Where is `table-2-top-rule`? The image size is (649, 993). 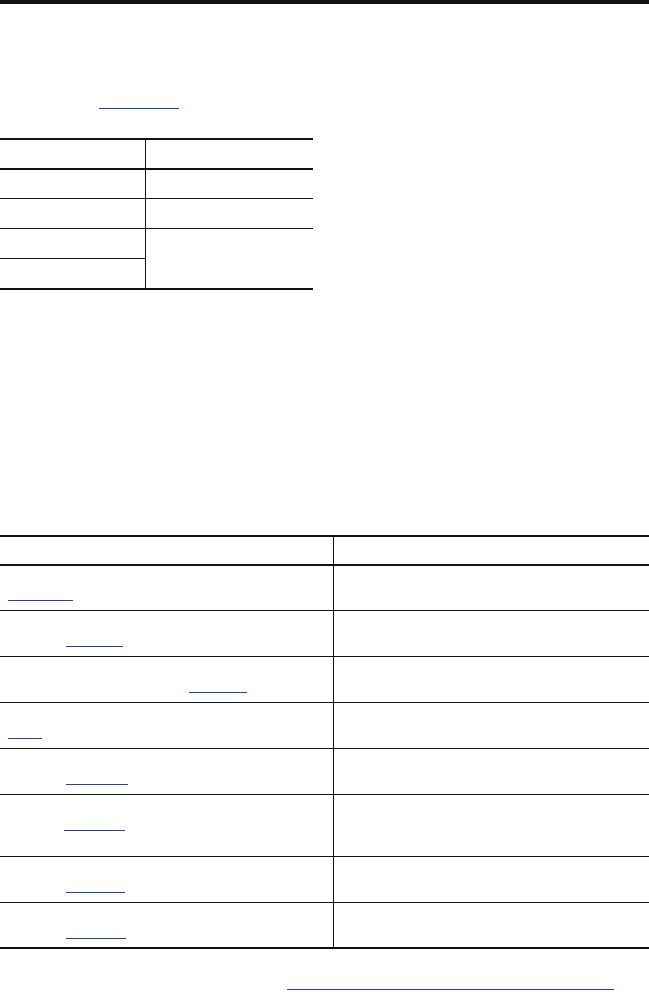 table-2-top-rule is located at coordinates (324, 536).